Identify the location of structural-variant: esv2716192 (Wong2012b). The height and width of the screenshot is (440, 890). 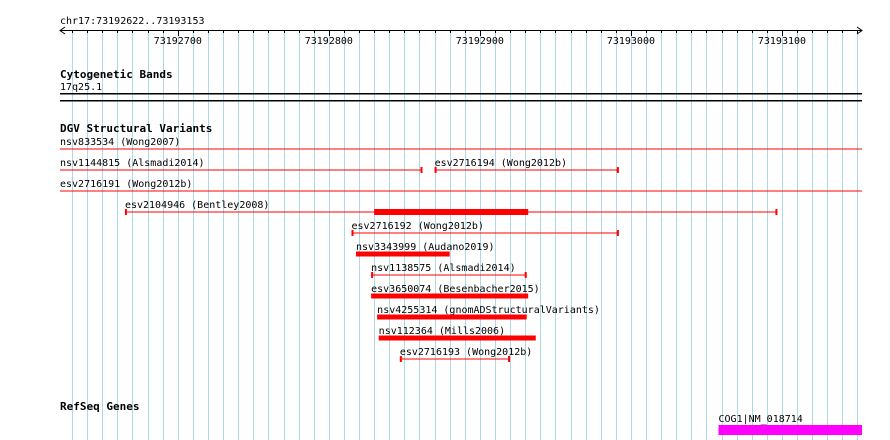
(485, 228).